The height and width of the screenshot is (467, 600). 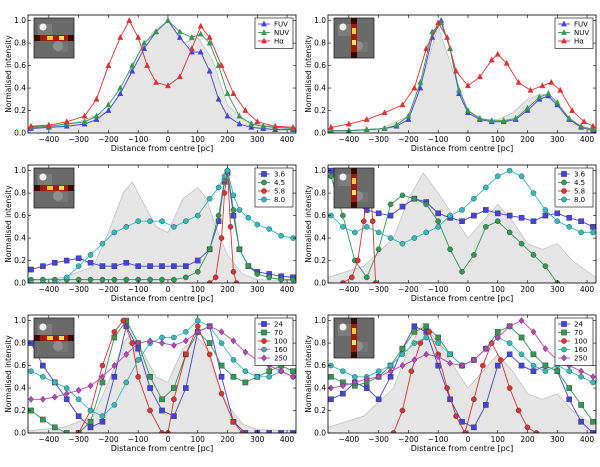 What do you see at coordinates (498, 289) in the screenshot?
I see `x-tick-label: 100` at bounding box center [498, 289].